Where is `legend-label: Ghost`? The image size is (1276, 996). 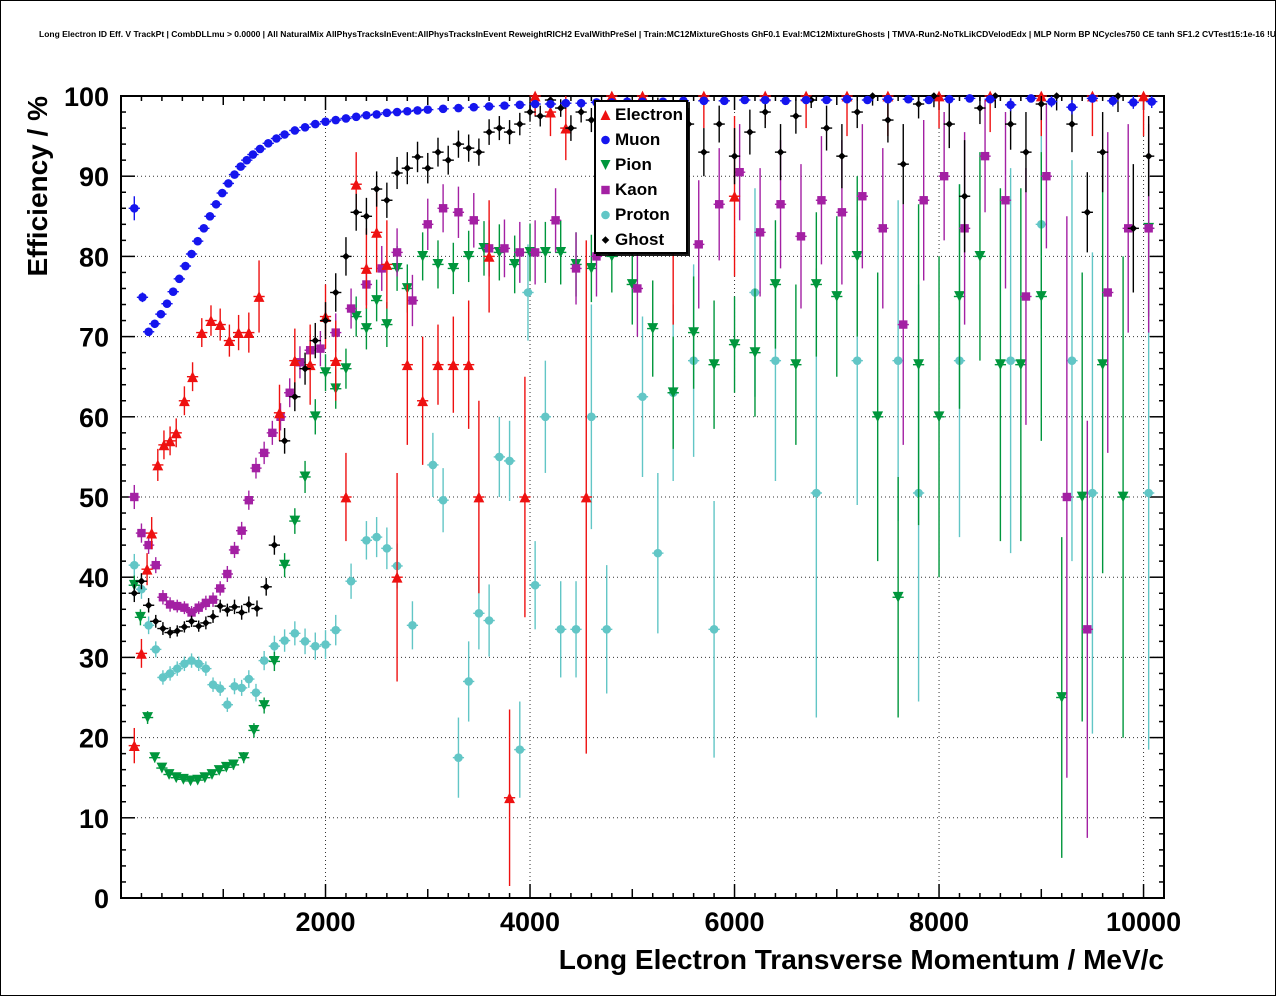
legend-label: Ghost is located at coordinates (640, 239).